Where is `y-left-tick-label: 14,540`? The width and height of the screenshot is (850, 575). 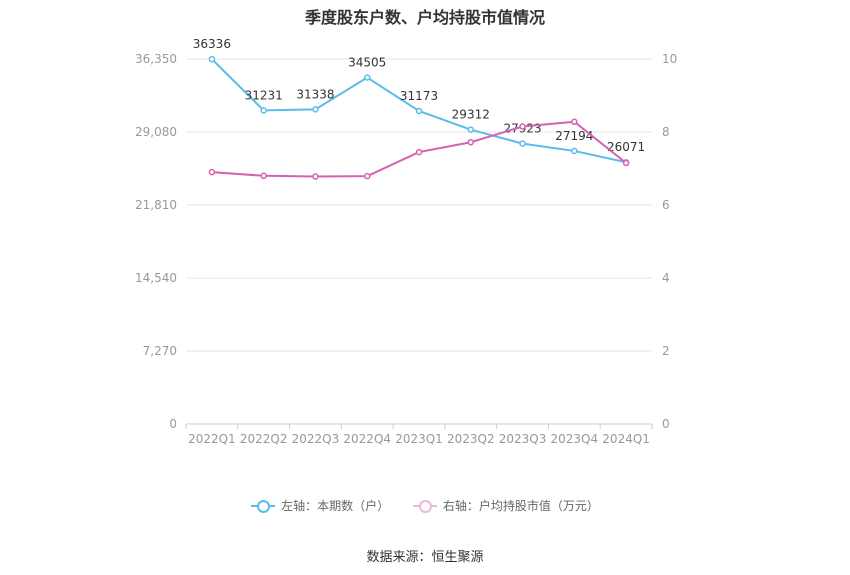
y-left-tick-label: 14,540 is located at coordinates (156, 278).